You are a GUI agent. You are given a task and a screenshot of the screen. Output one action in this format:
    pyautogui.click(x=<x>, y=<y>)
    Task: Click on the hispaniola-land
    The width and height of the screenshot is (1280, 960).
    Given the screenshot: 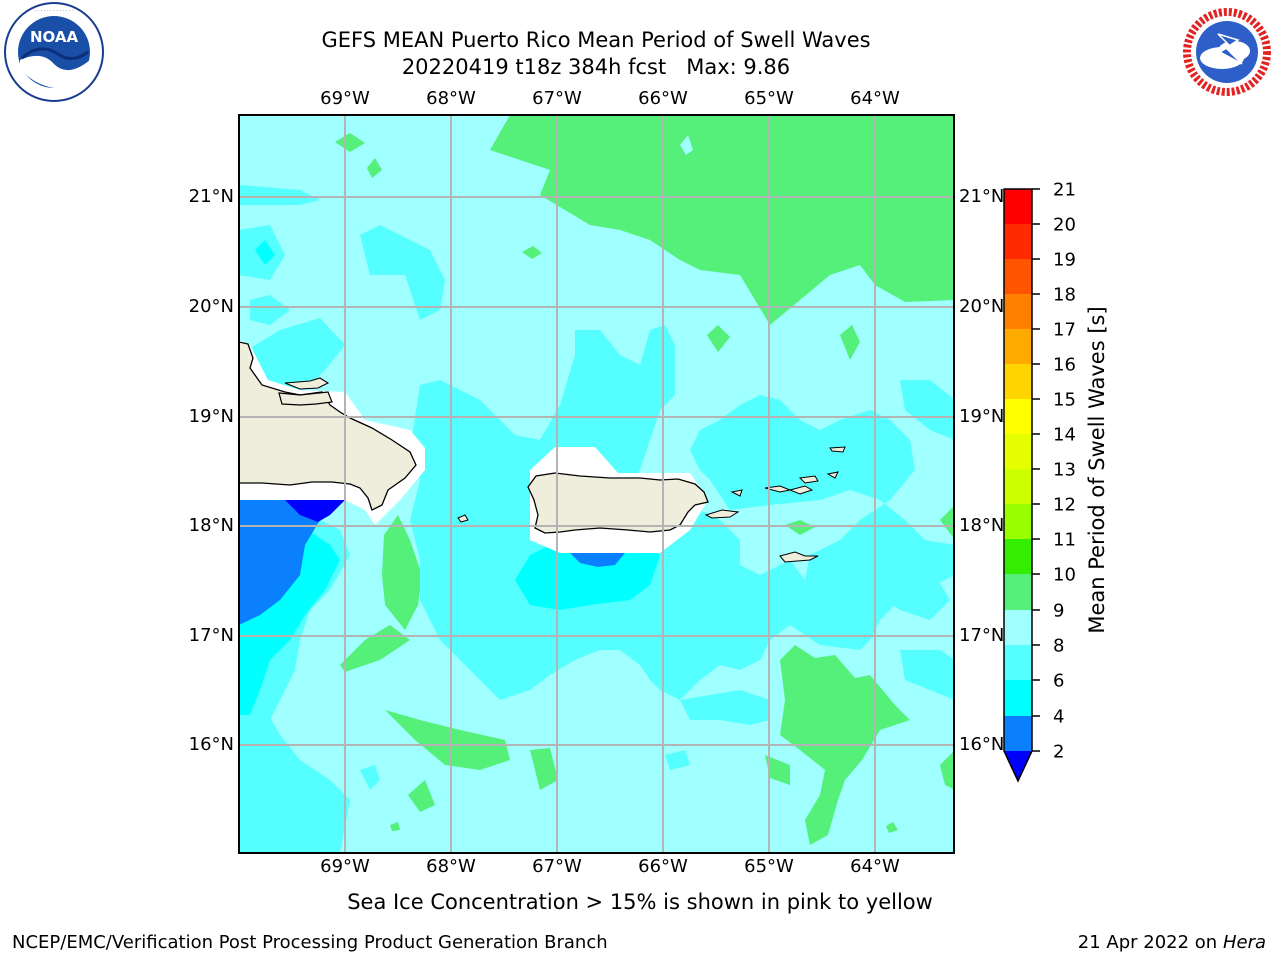 What is the action you would take?
    pyautogui.click(x=328, y=426)
    